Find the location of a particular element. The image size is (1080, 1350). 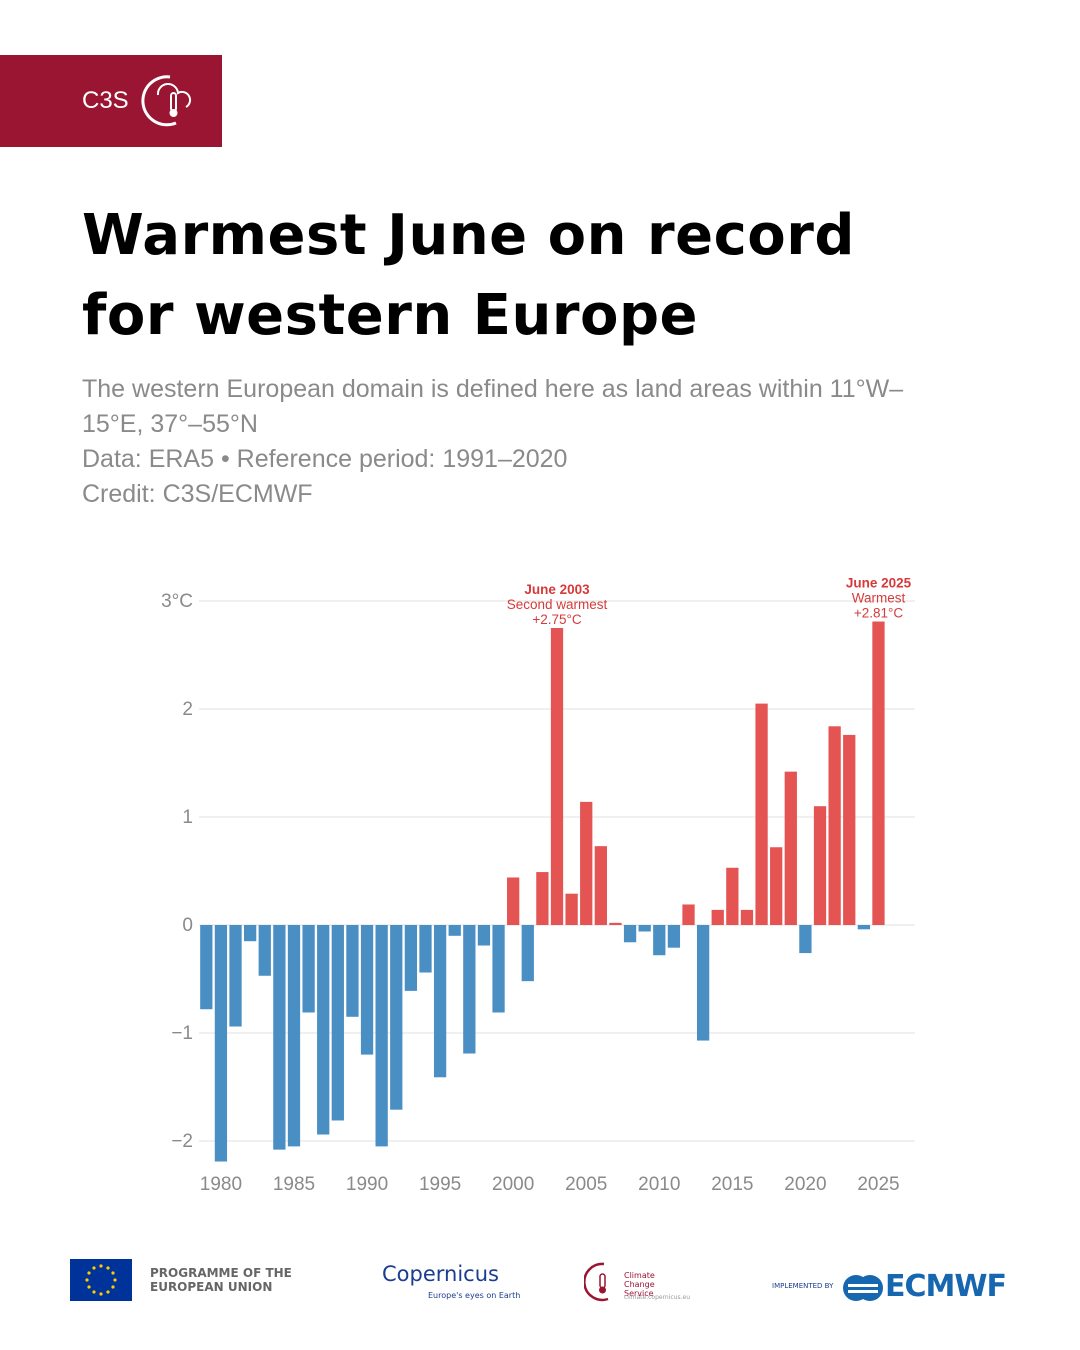

y-tick-label: −2 is located at coordinates (182, 1141).